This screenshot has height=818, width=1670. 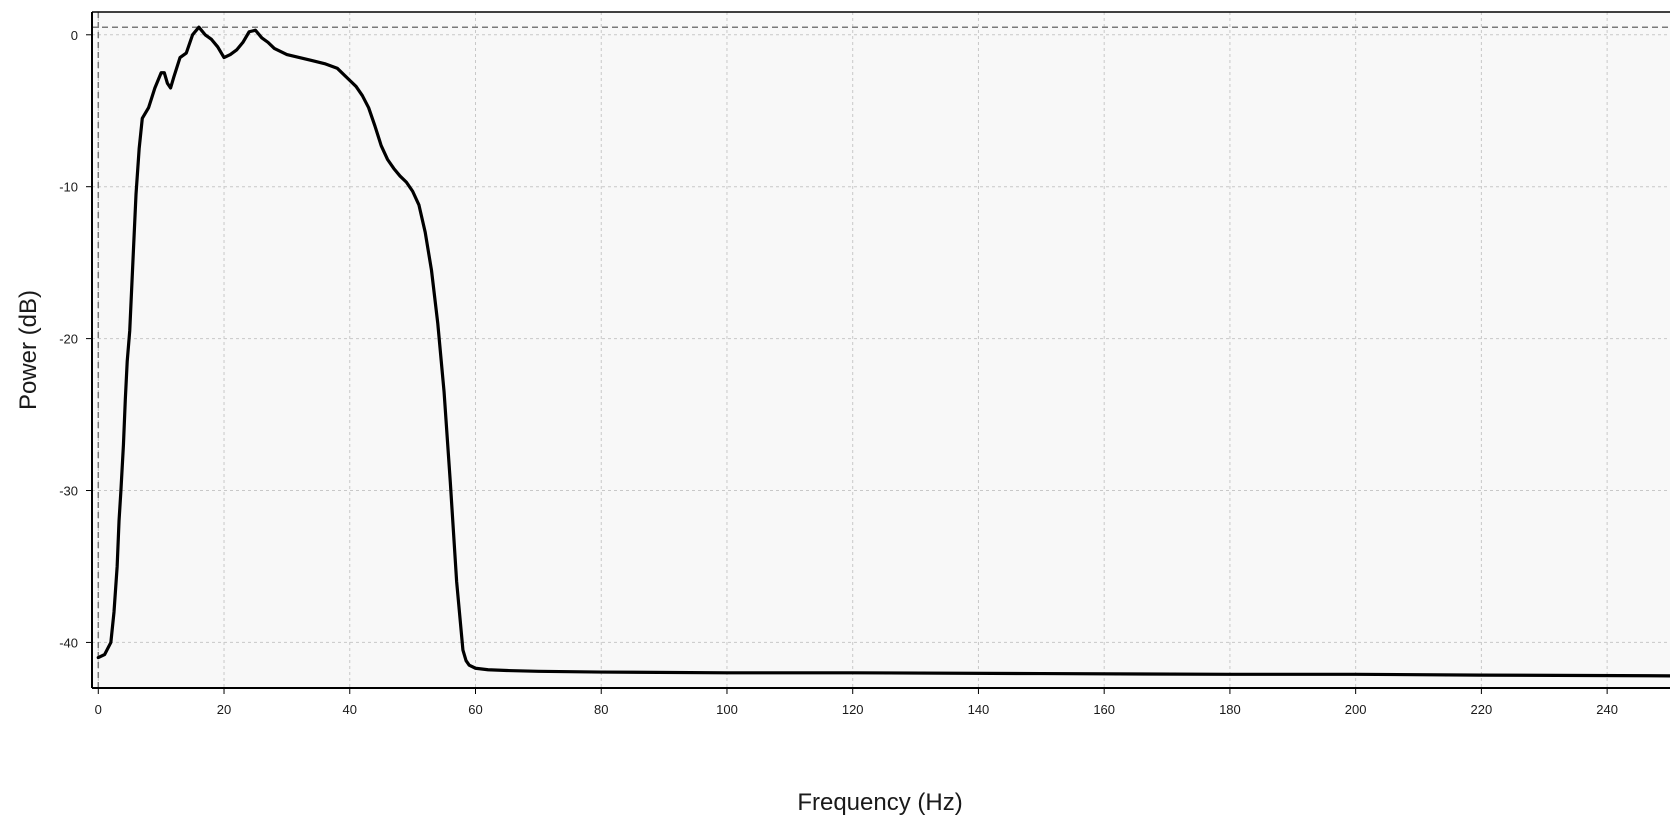 What do you see at coordinates (1104, 709) in the screenshot?
I see `x-tick-label: 160` at bounding box center [1104, 709].